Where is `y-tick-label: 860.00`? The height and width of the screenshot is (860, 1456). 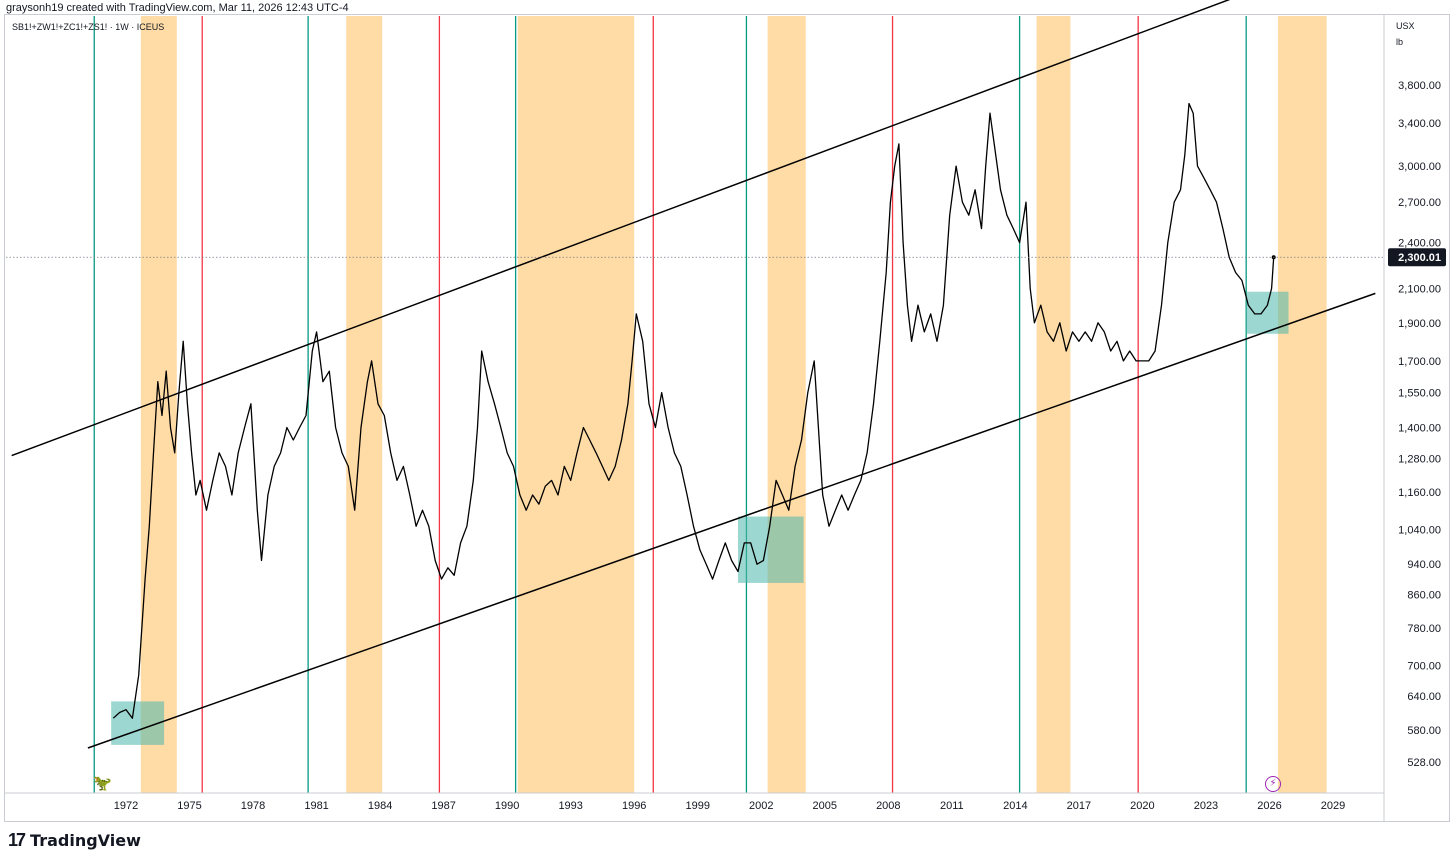 y-tick-label: 860.00 is located at coordinates (1424, 596).